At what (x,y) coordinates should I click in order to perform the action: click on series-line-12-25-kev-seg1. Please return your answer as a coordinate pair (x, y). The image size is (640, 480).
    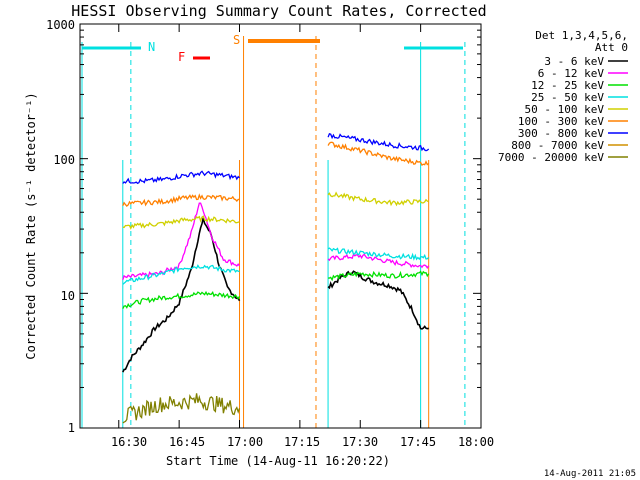
    Looking at the image, I should click on (181, 299).